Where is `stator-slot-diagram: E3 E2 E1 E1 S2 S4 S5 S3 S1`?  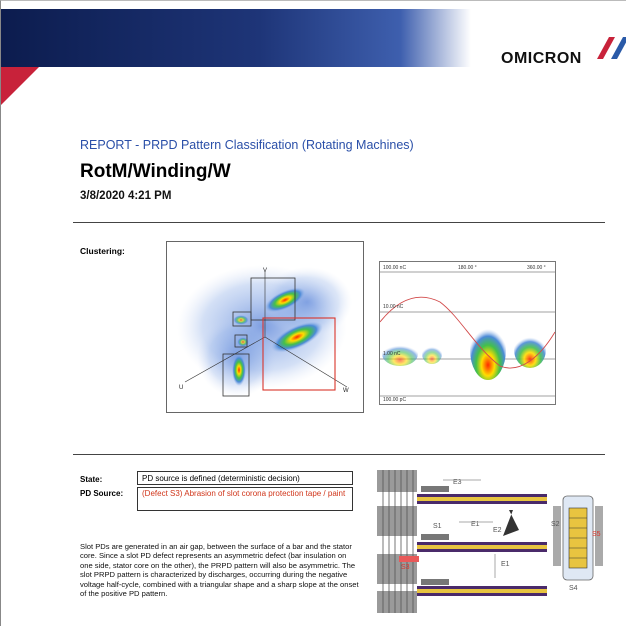 stator-slot-diagram: E3 E2 E1 E1 S2 S4 S5 S3 S1 is located at coordinates (490, 541).